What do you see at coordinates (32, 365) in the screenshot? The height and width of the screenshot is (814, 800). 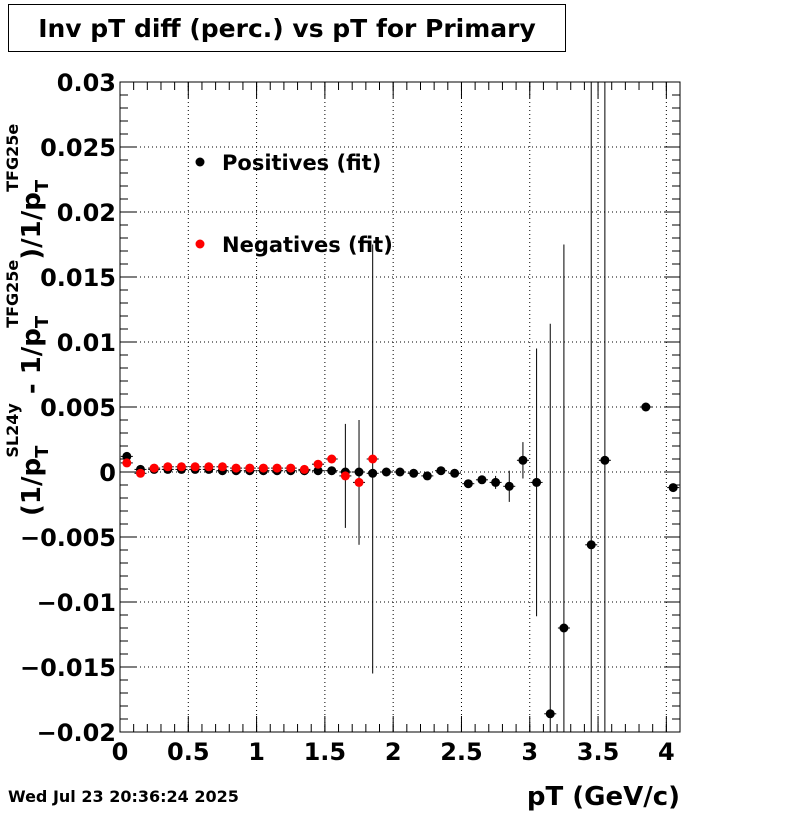 I see `y-label-part: - 1/p` at bounding box center [32, 365].